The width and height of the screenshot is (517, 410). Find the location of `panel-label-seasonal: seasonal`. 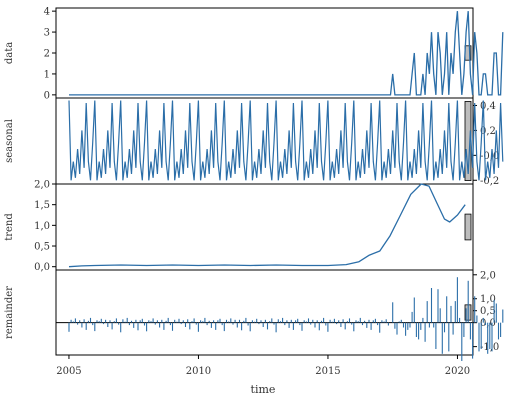

panel-label-seasonal: seasonal is located at coordinates (9, 141).